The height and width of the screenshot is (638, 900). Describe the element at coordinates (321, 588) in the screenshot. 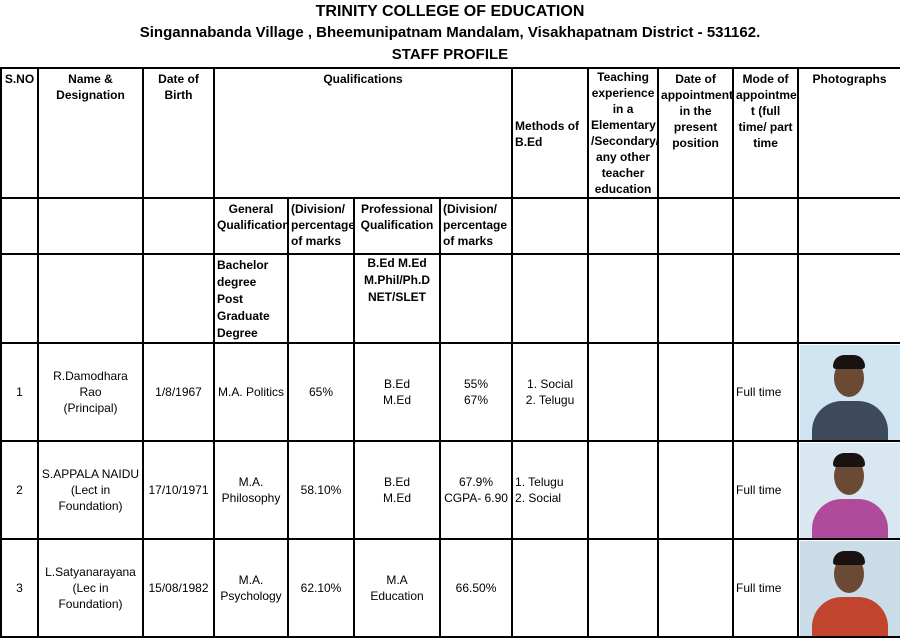

I see `general-percentage: 62.10%` at that location.